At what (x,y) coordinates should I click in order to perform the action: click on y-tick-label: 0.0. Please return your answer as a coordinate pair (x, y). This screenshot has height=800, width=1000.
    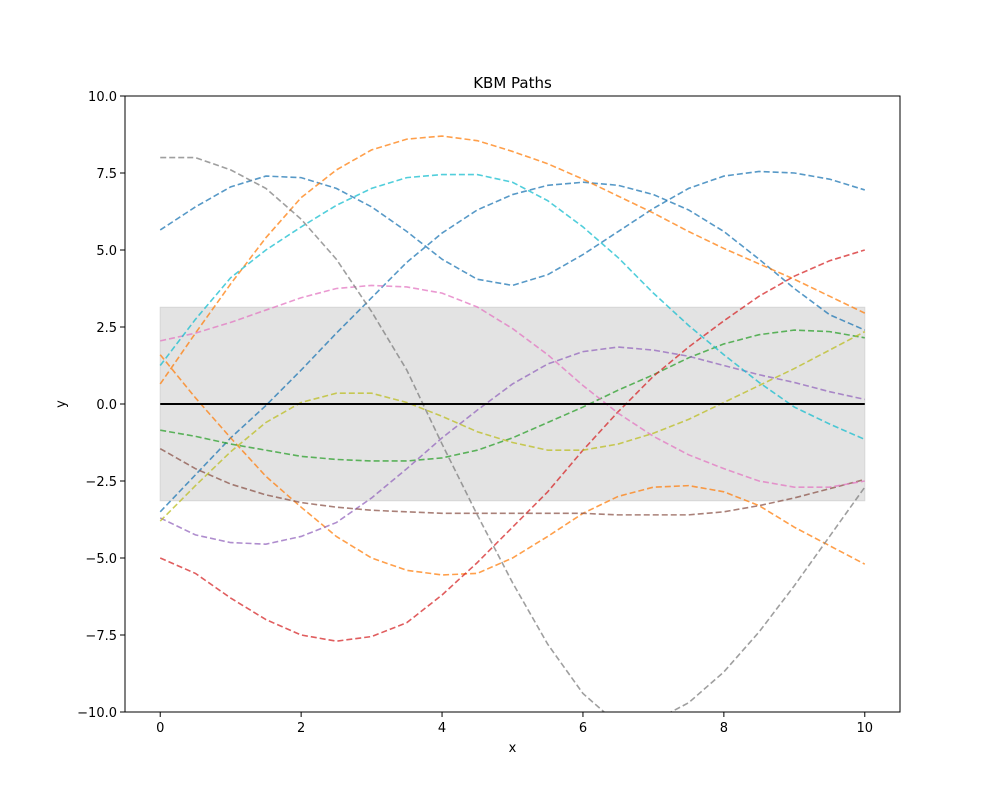
    Looking at the image, I should click on (106, 405).